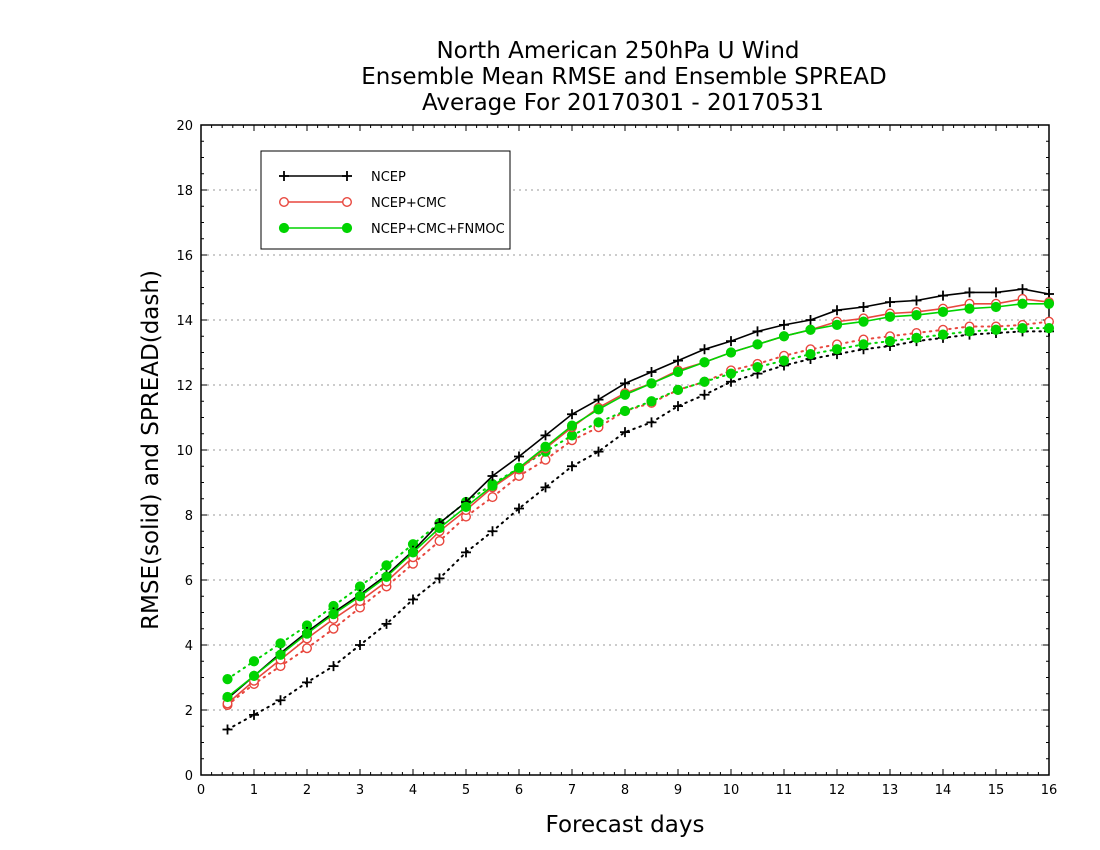 The image size is (1100, 850). Describe the element at coordinates (184, 256) in the screenshot. I see `y-tick-label: 16` at that location.